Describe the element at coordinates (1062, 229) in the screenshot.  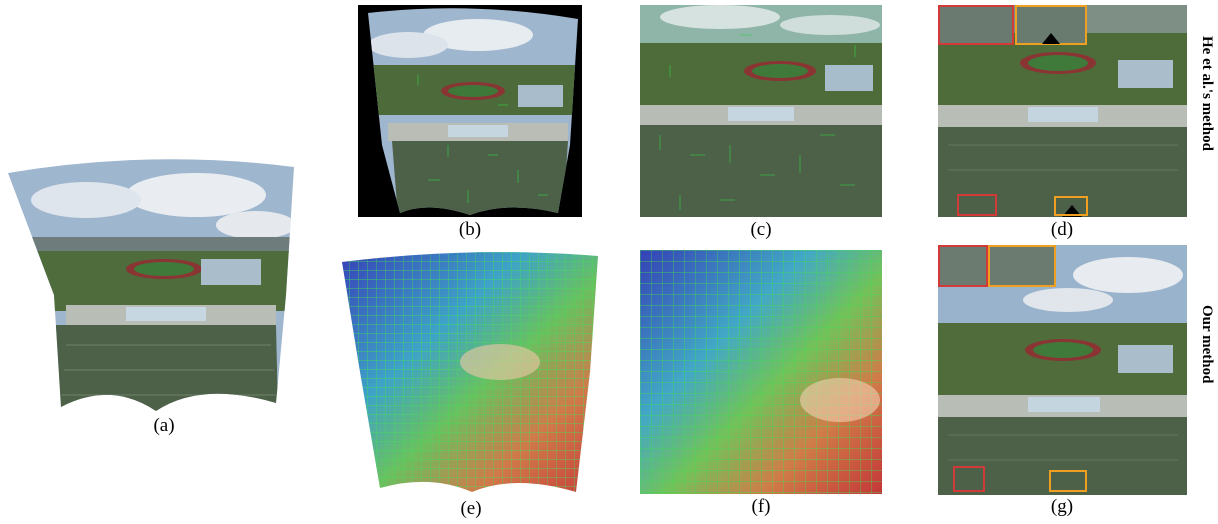
I see `caption-d: (d)` at that location.